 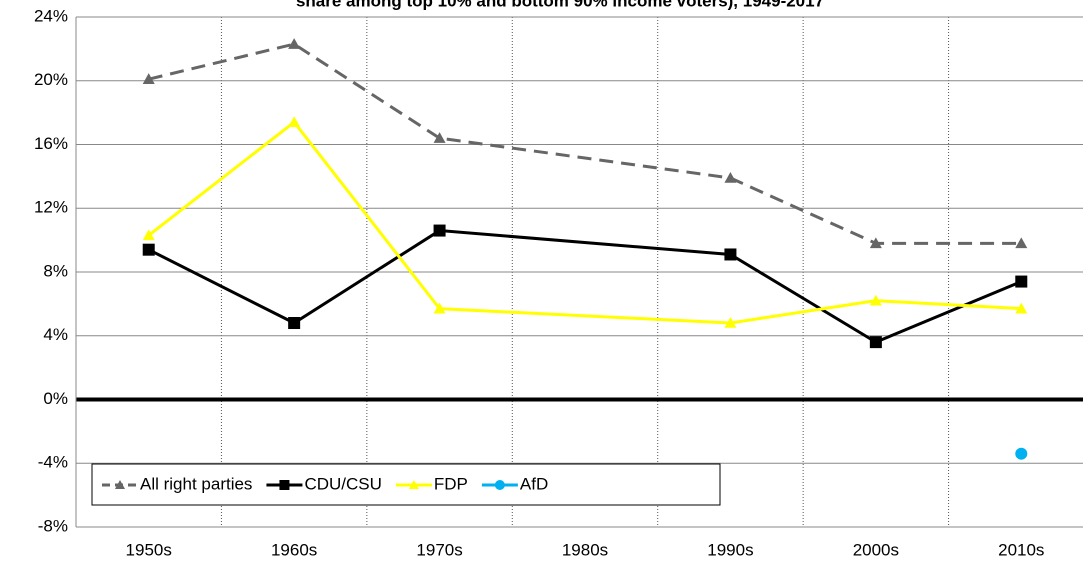 I want to click on y-tick-label: 4%, so click(x=55, y=334).